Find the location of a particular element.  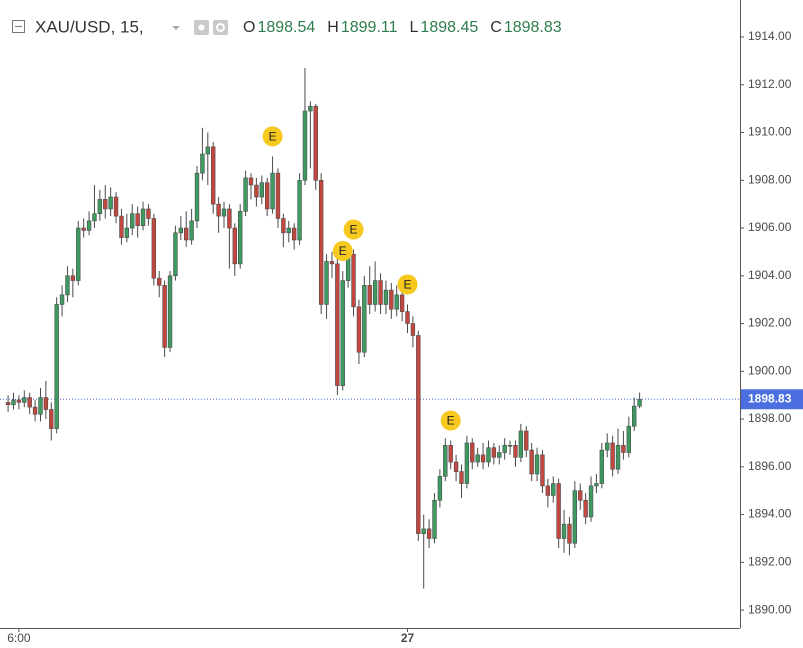

y-tick-label: 1896.00 is located at coordinates (770, 466).